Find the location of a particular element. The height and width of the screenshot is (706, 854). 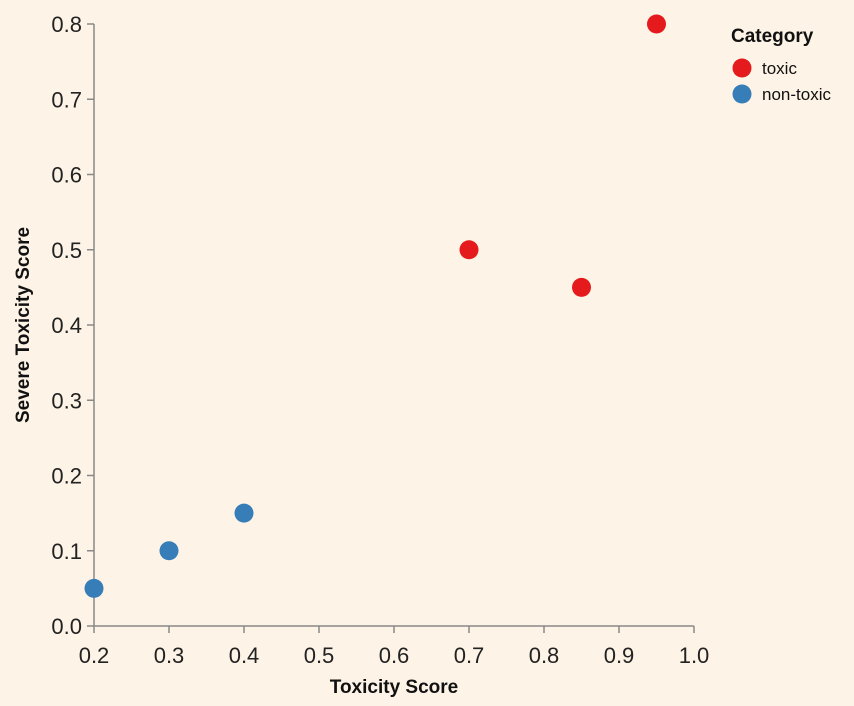

x-tick-label: 0.9 is located at coordinates (619, 655).